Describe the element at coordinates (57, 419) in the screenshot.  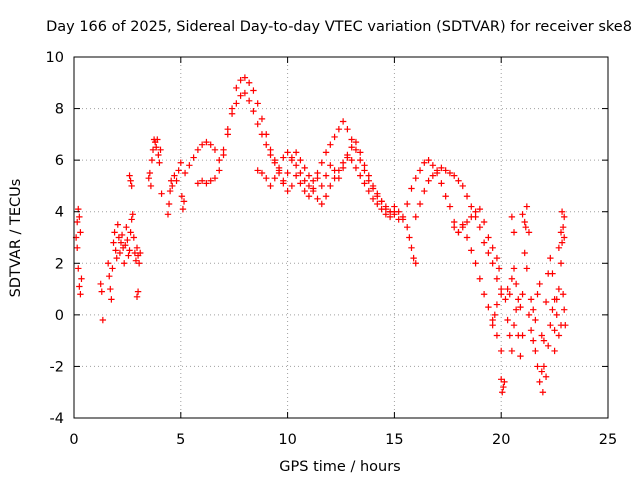
I see `y-tick-label: -4` at that location.